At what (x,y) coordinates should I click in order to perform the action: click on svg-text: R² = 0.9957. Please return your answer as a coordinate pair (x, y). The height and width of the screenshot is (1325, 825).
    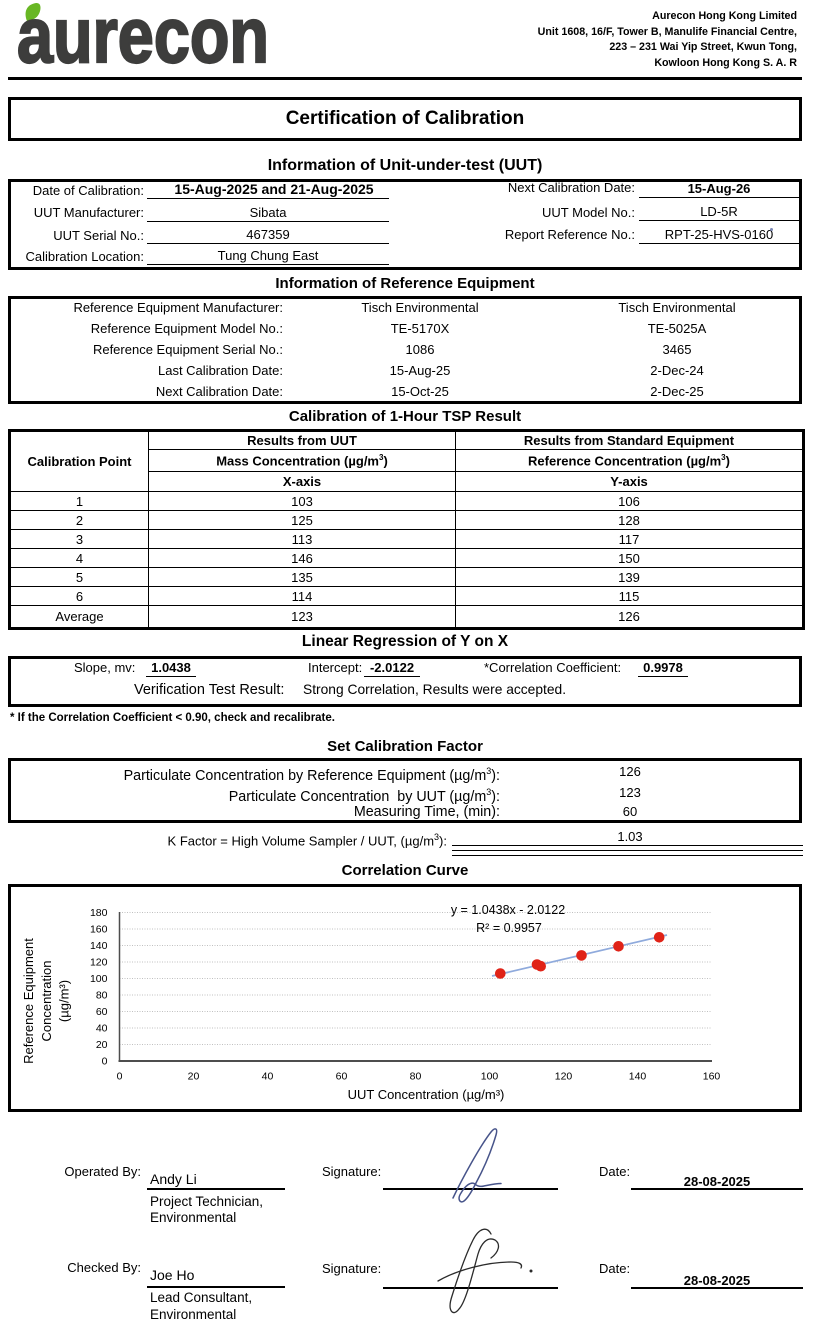
    Looking at the image, I should click on (509, 928).